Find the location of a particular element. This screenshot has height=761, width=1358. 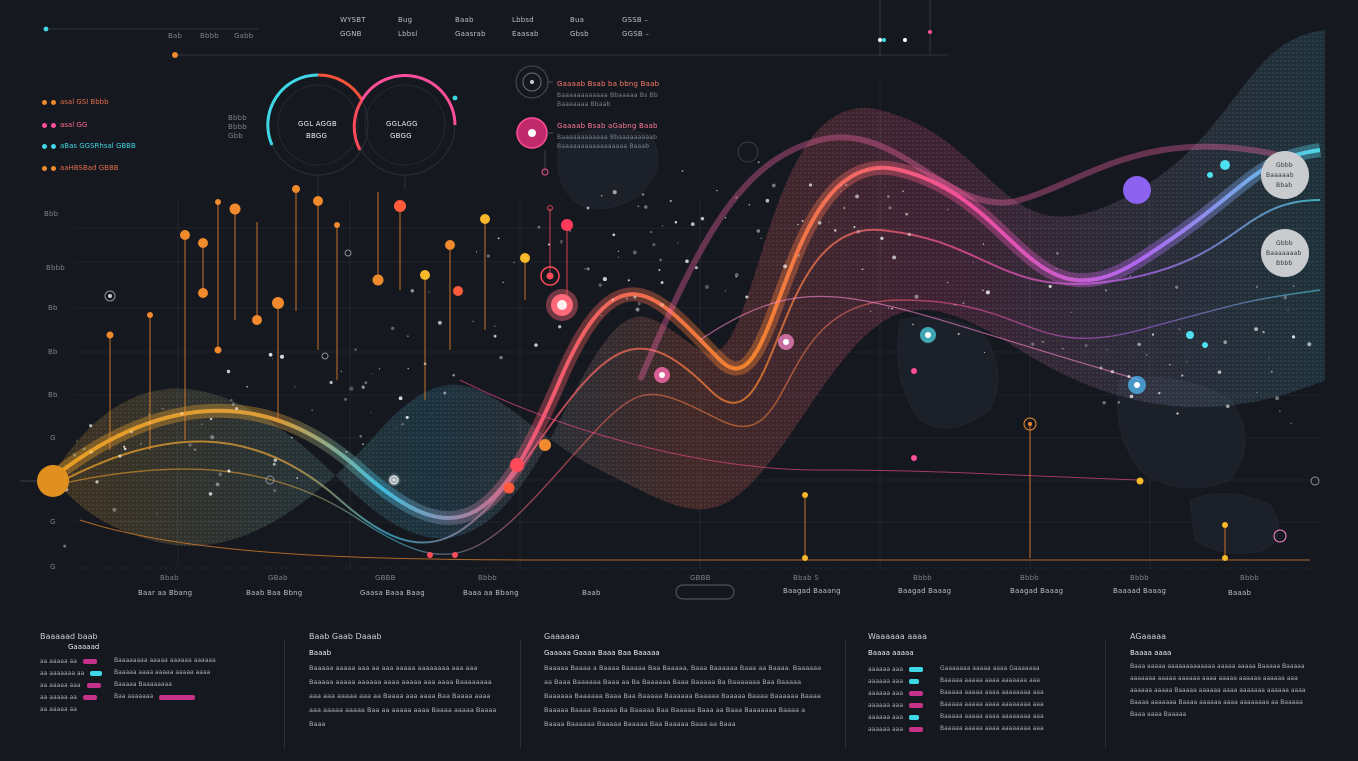

legend-item-2: asal GG is located at coordinates (64, 125).